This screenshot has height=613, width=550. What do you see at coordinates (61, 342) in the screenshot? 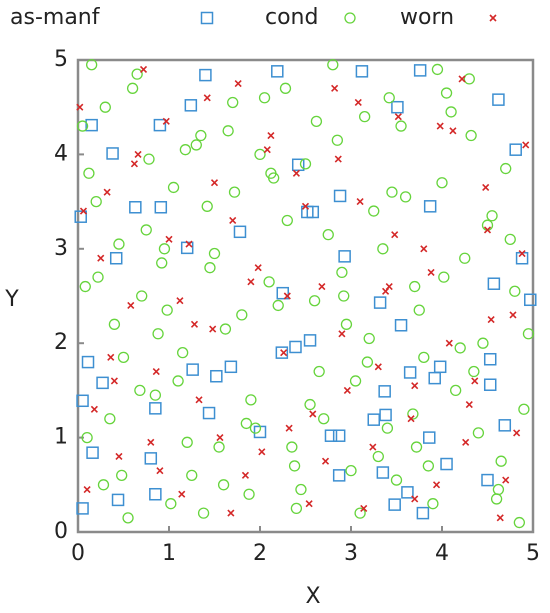
I see `y-tick-label: 2` at bounding box center [61, 342].